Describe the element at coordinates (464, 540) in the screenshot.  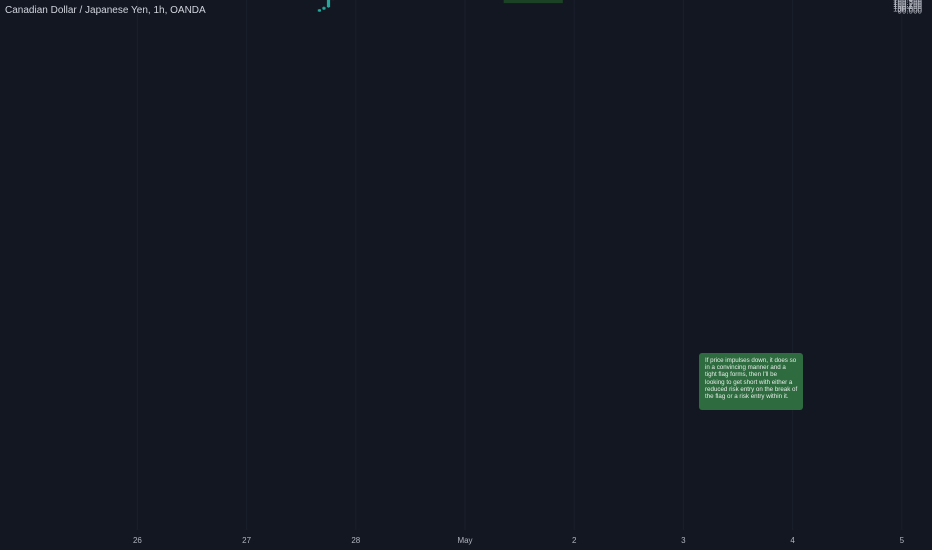
I see `time-tick-label: May` at that location.